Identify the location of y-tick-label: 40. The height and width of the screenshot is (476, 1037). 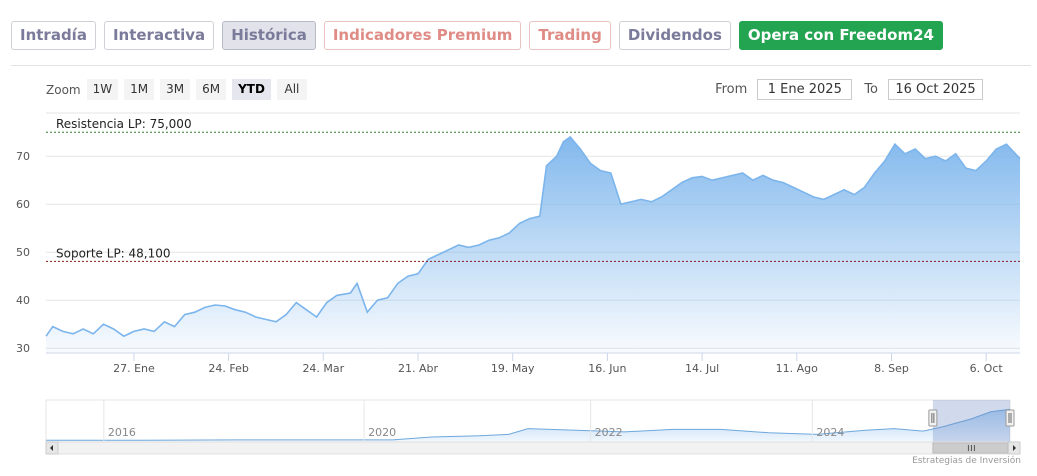
(23, 300).